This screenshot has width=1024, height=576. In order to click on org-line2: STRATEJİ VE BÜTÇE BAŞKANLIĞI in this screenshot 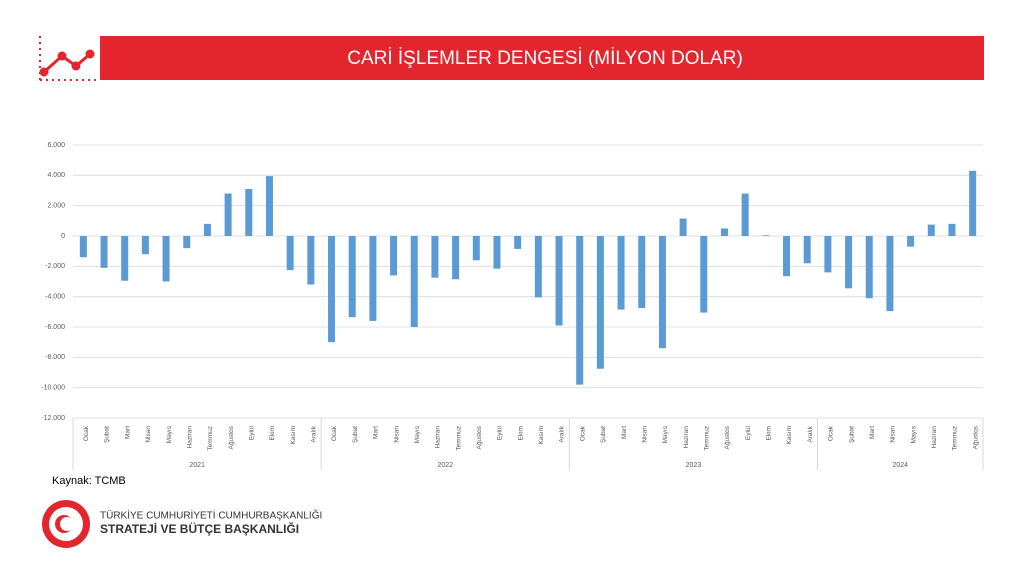, I will do `click(199, 528)`.